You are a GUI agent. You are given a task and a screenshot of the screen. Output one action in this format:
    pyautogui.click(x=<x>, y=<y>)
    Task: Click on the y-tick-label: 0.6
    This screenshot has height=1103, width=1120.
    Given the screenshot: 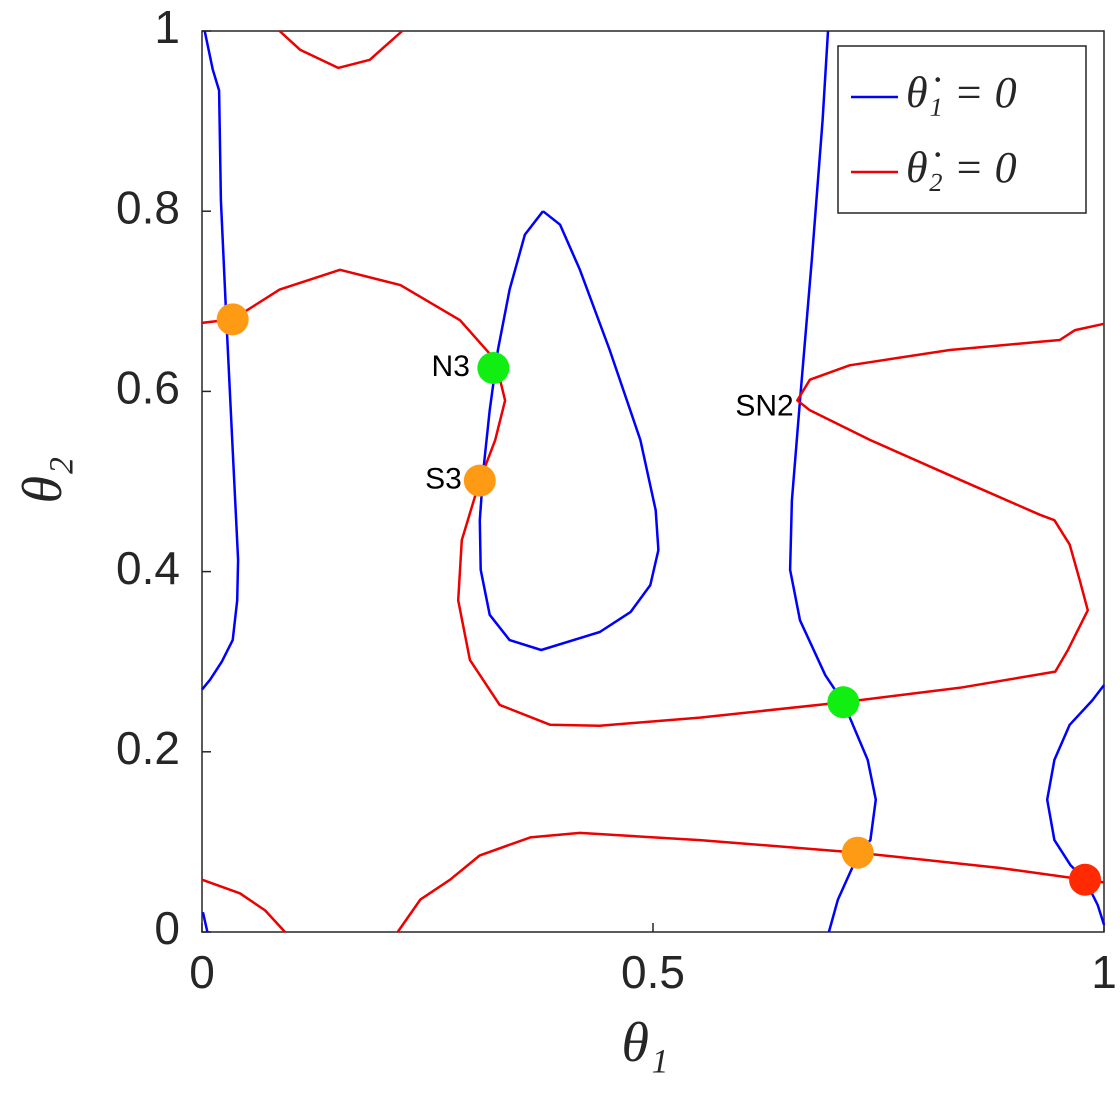 What is the action you would take?
    pyautogui.click(x=148, y=388)
    